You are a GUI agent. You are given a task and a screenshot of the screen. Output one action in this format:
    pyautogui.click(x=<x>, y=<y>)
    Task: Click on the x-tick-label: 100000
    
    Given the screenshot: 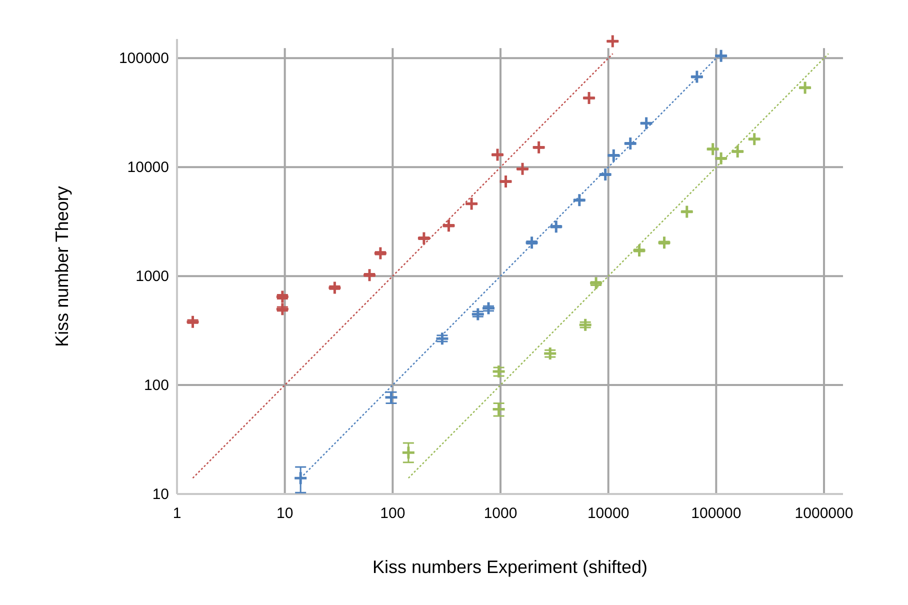 What is the action you would take?
    pyautogui.click(x=716, y=513)
    